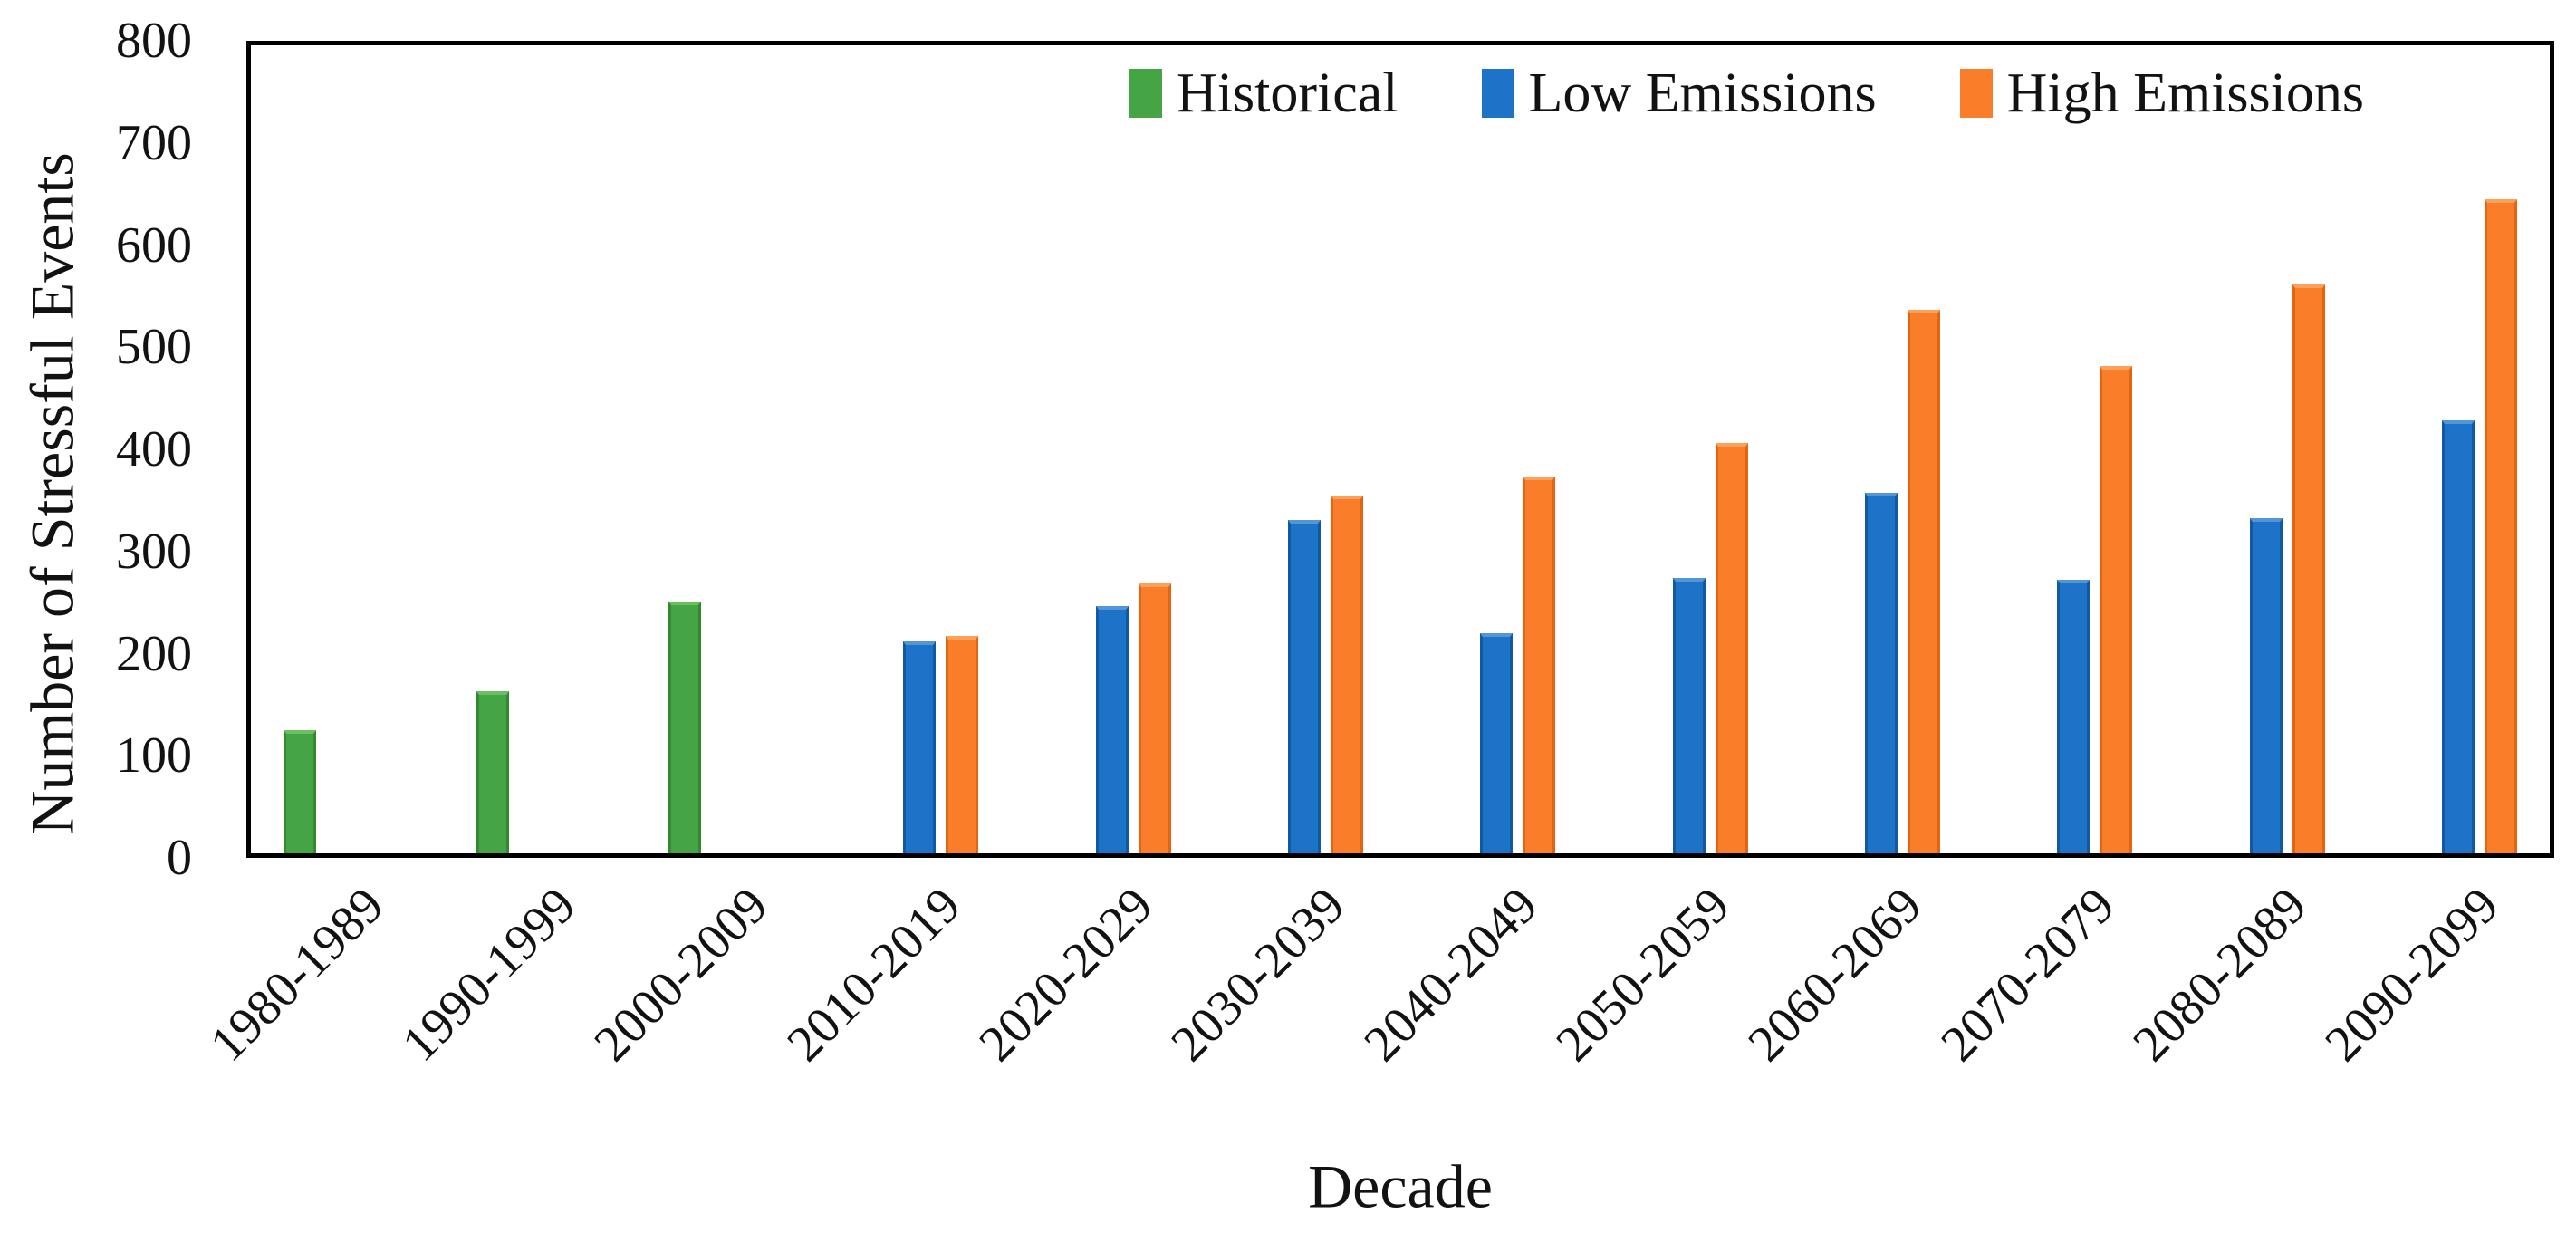  I want to click on y-tick-label: 300, so click(154, 551).